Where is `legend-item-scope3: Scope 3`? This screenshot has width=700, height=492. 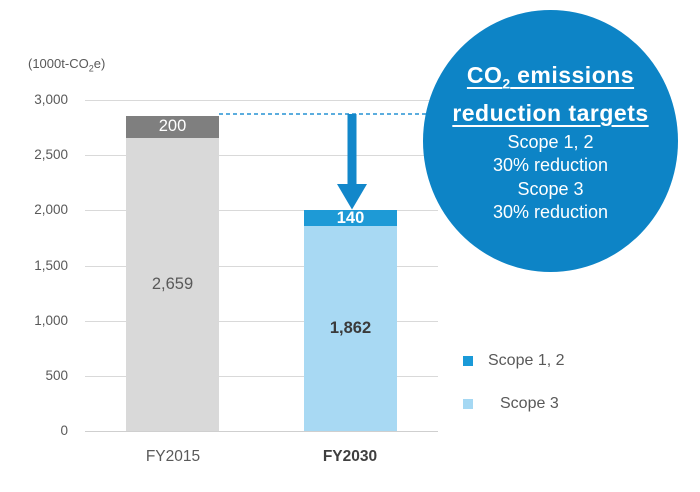
legend-item-scope3: Scope 3 is located at coordinates (511, 403).